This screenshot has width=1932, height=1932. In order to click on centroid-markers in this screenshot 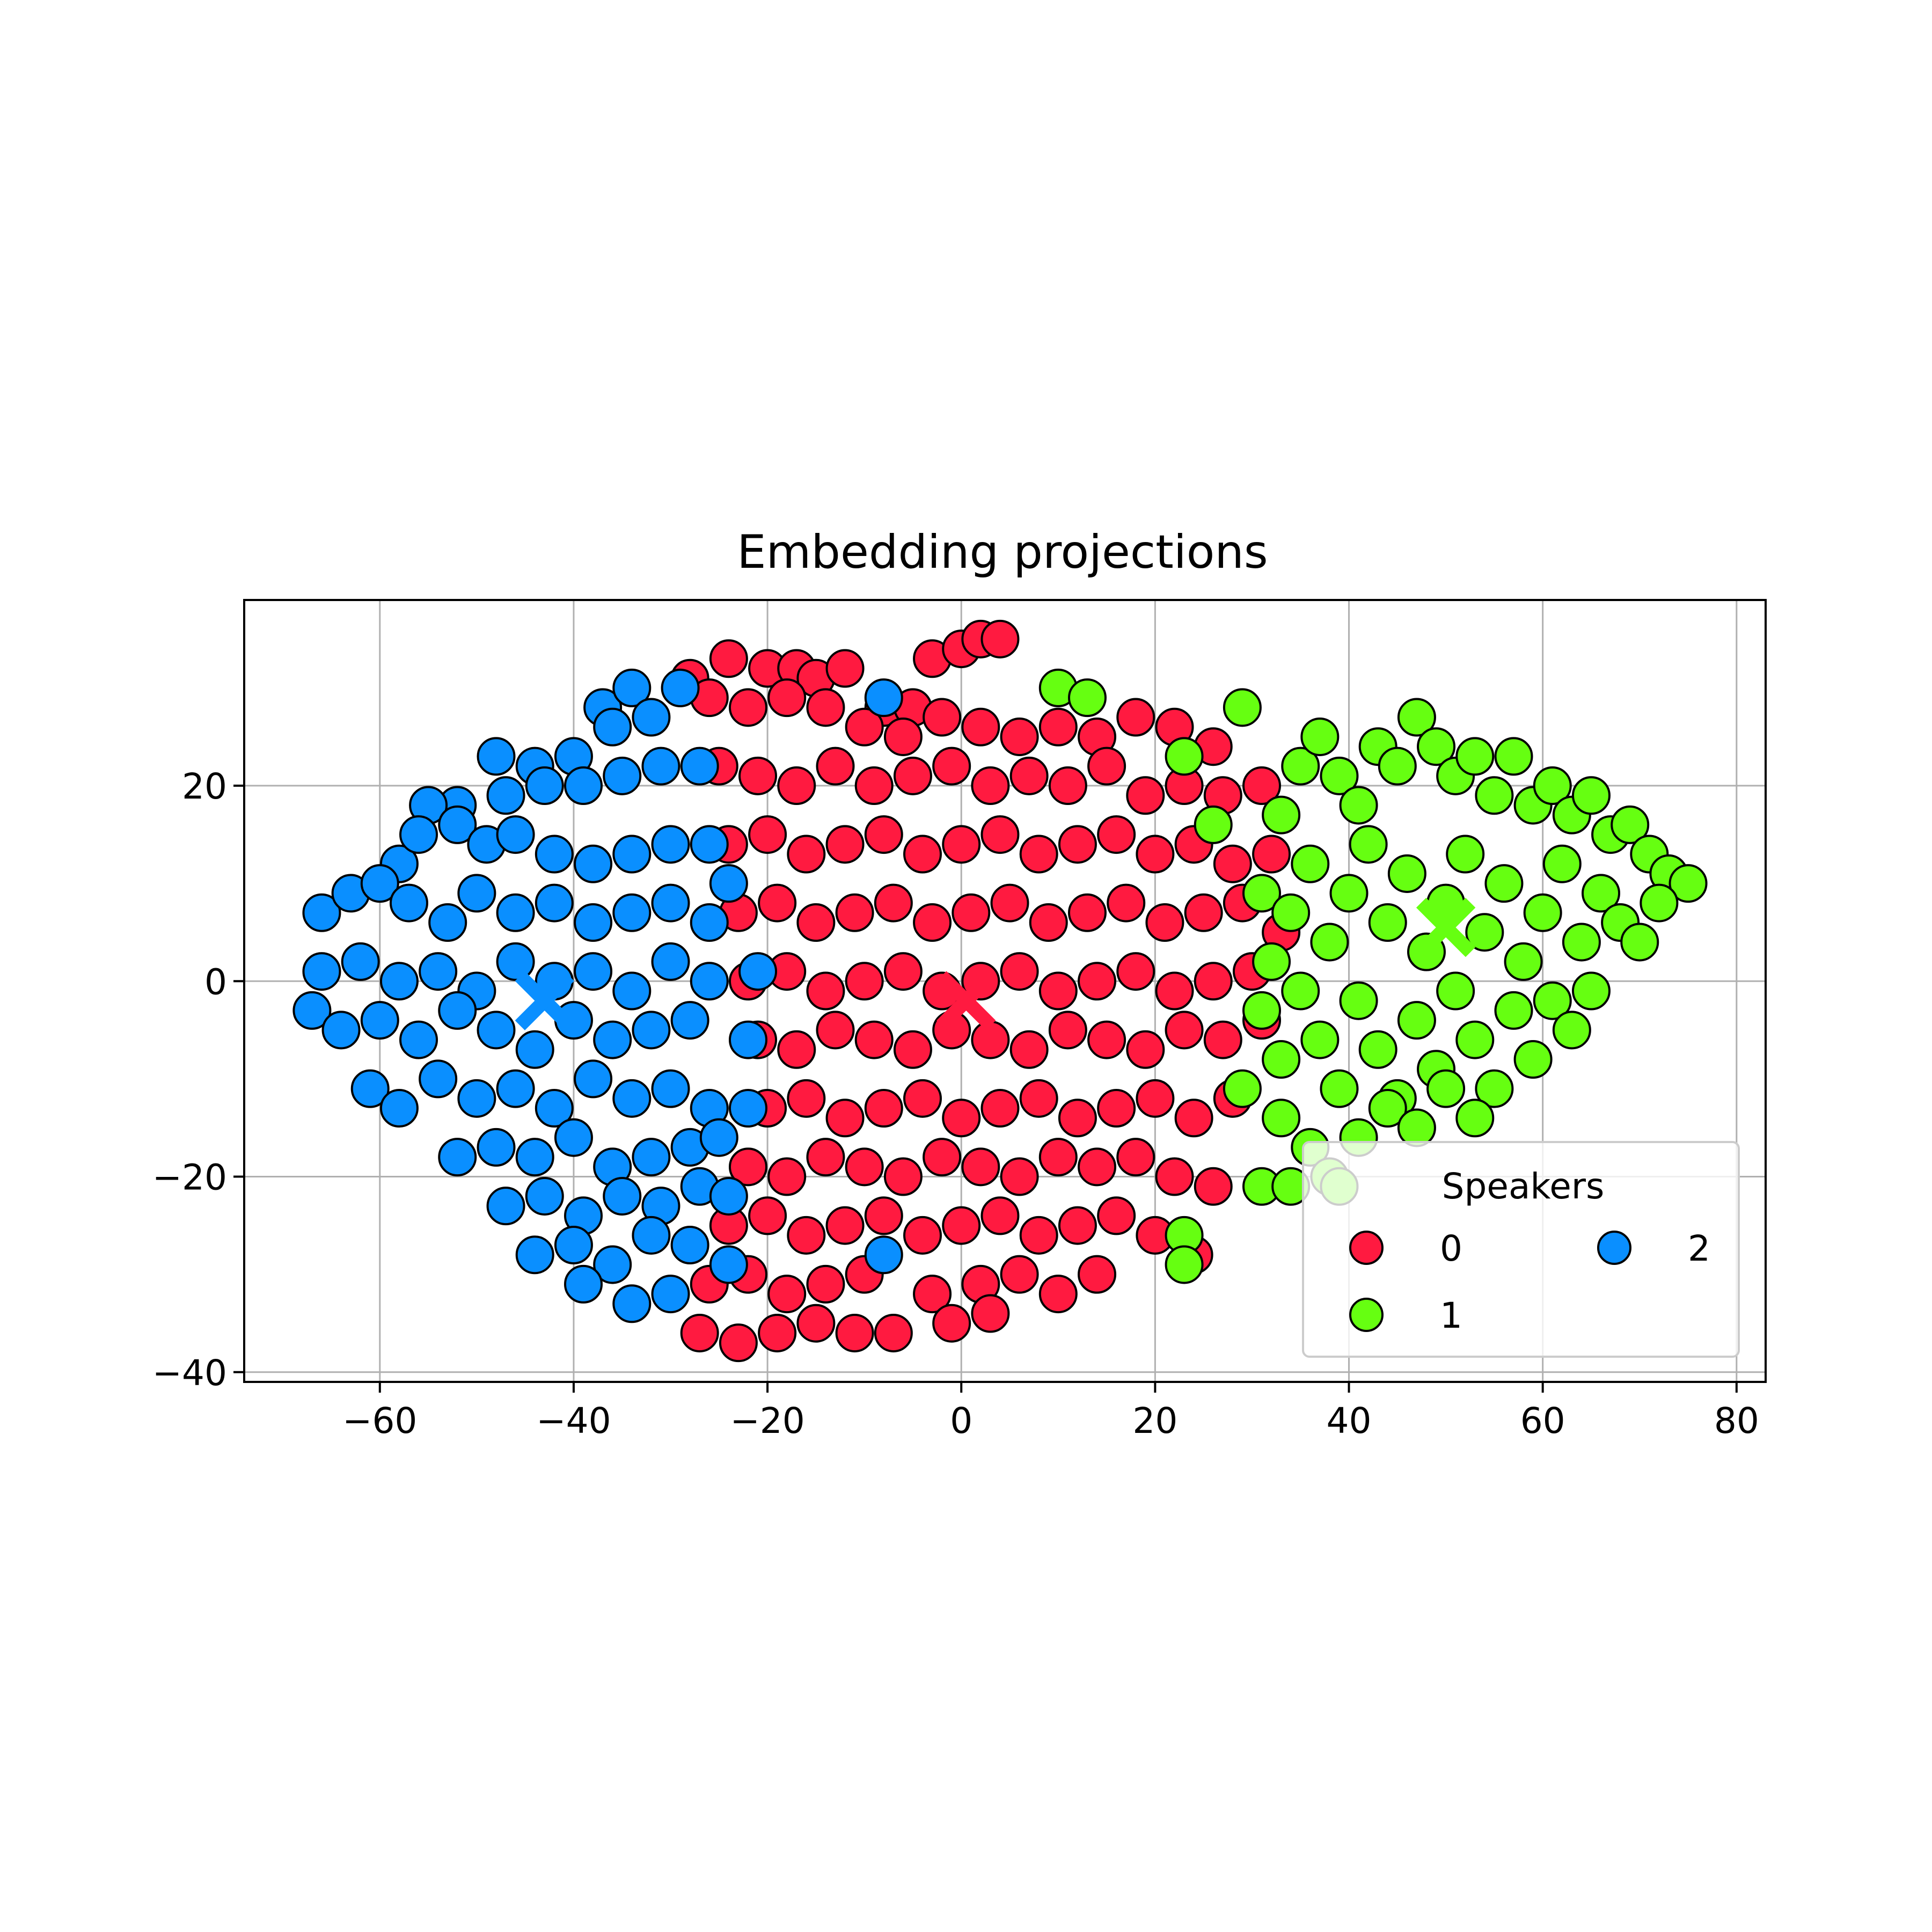, I will do `click(995, 963)`.